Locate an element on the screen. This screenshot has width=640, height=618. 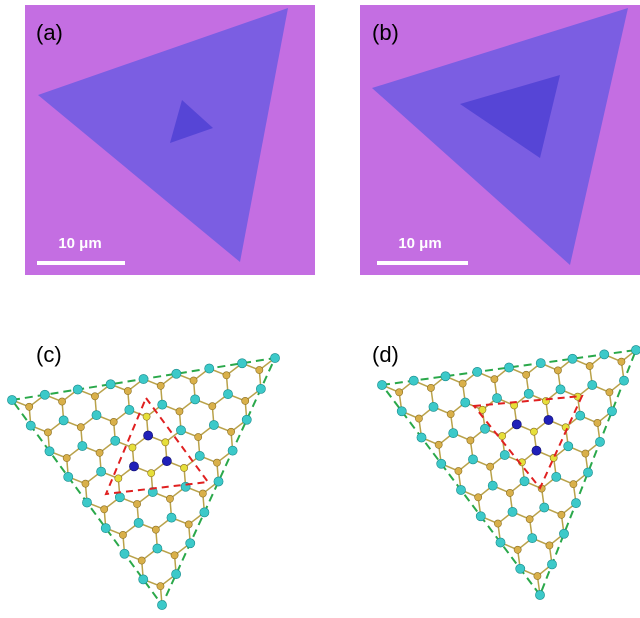
inner-outline is located at coordinates (528, 442).